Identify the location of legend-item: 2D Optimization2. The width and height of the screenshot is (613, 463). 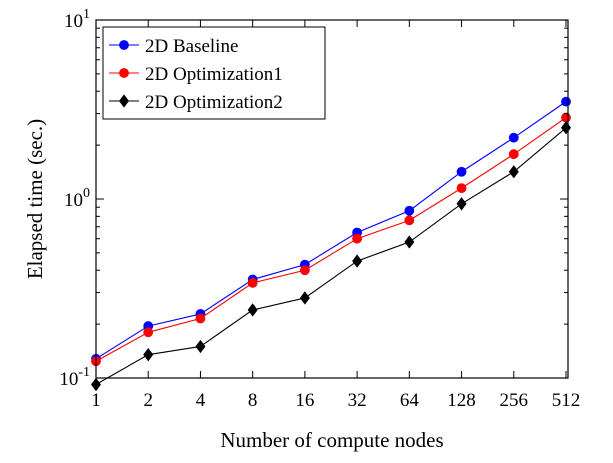
(196, 102).